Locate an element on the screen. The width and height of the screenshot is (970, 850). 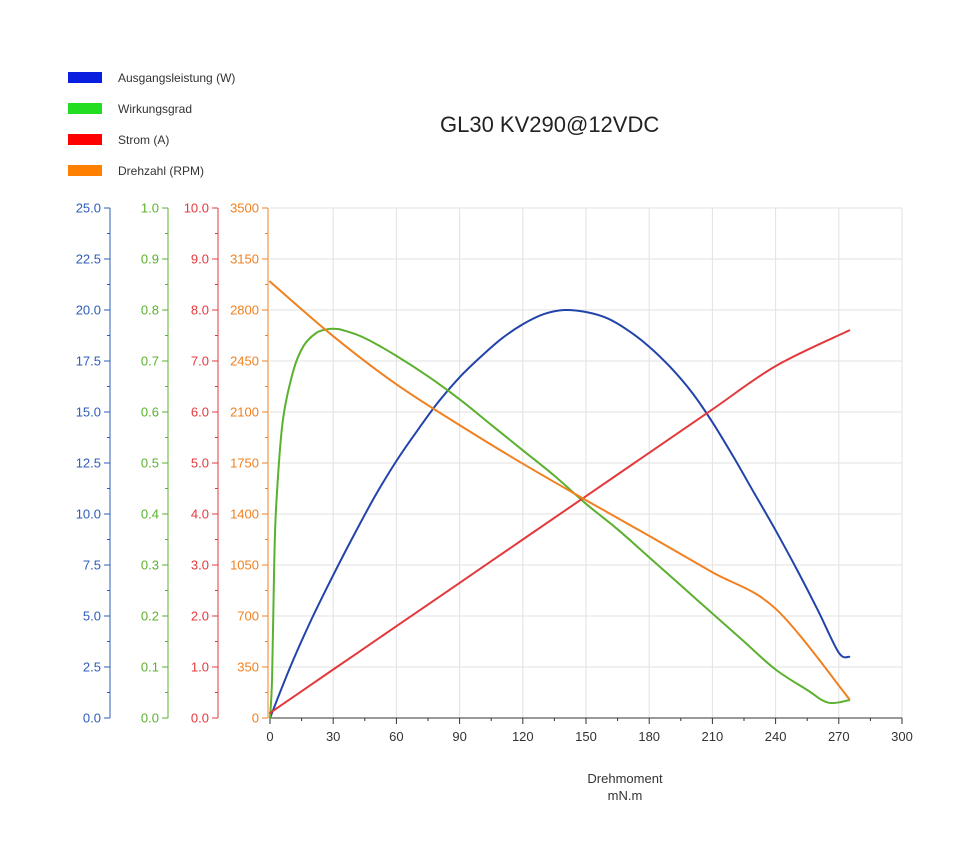
legend-item-efficiency: Wirkungsgrad is located at coordinates (151, 108).